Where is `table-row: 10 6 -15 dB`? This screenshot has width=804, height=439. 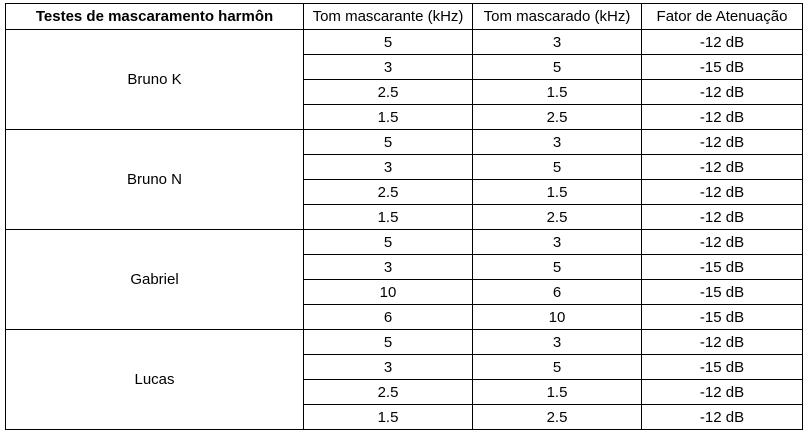
table-row: 10 6 -15 dB is located at coordinates (404, 292).